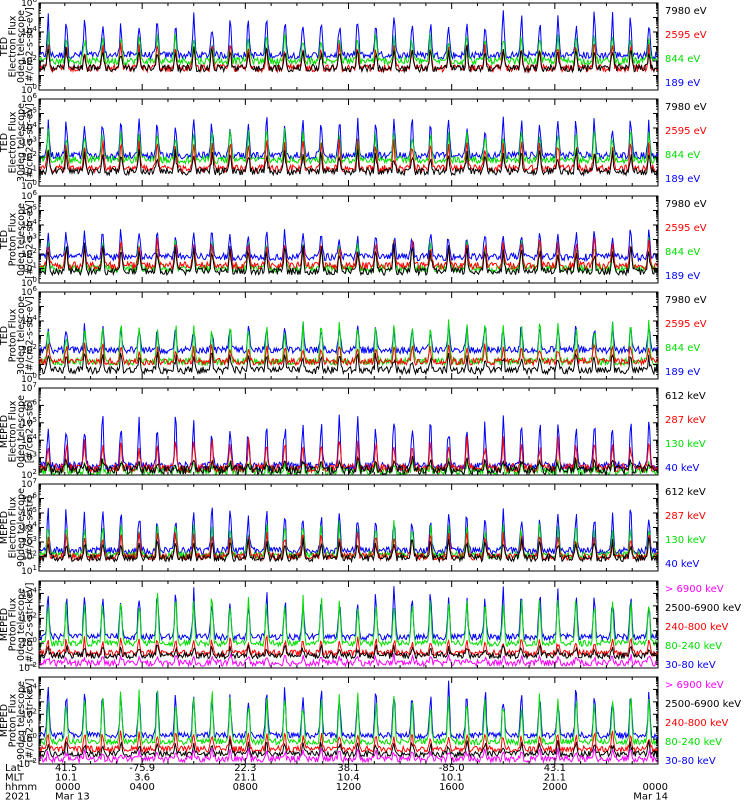 The height and width of the screenshot is (800, 750). Describe the element at coordinates (29, 483) in the screenshot. I see `y-tick-label: 10⁷` at that location.